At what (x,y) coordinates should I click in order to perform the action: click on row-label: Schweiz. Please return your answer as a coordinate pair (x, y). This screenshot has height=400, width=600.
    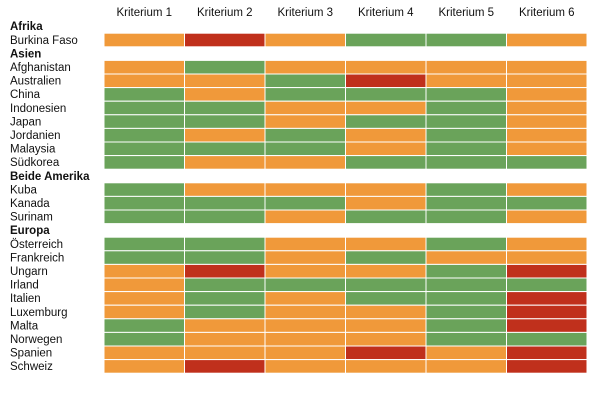
    Looking at the image, I should click on (31, 367).